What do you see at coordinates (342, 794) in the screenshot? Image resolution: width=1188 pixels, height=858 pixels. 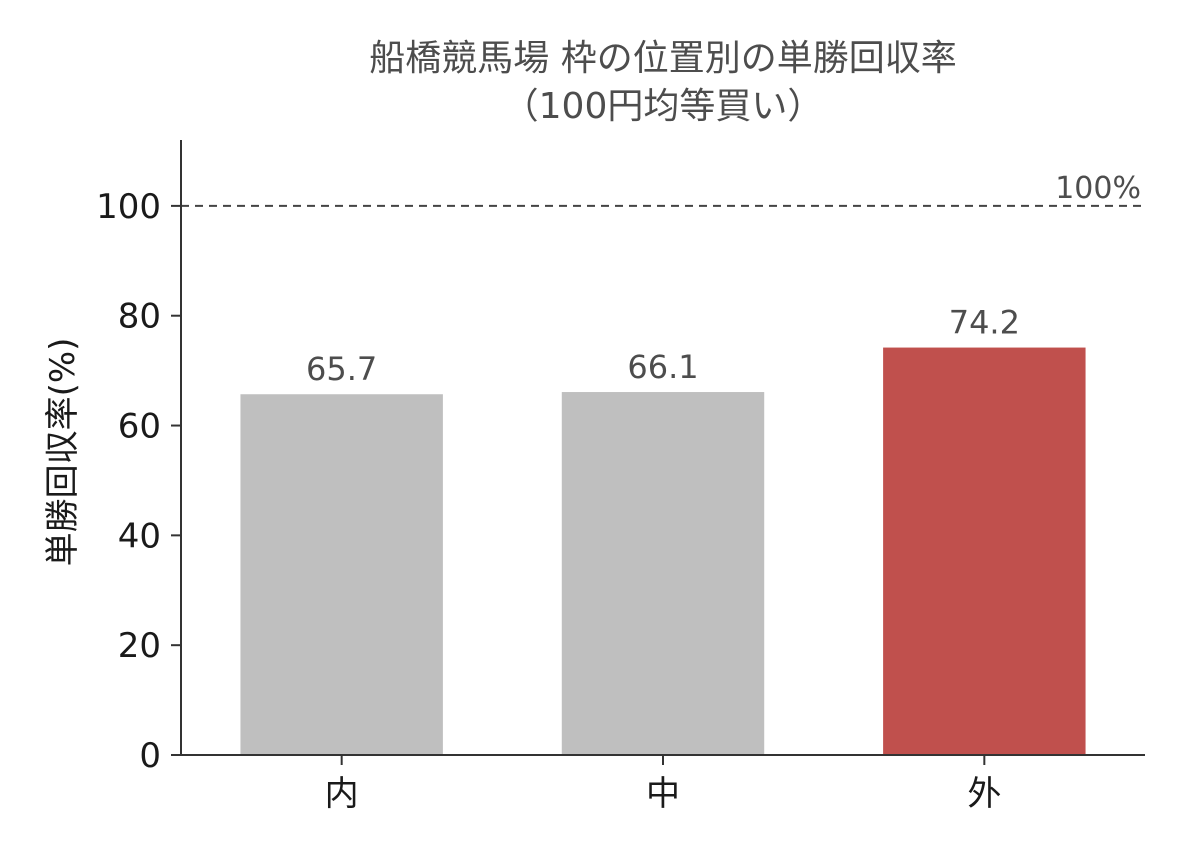 I see `x-tick-label-1: 内` at bounding box center [342, 794].